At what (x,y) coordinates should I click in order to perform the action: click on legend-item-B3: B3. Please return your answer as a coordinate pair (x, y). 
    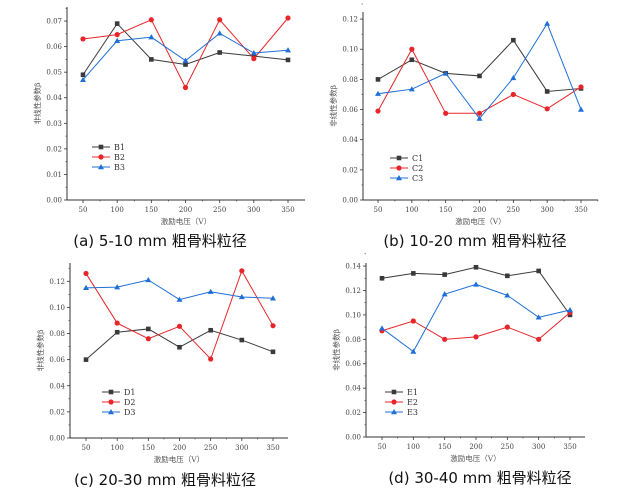
    Looking at the image, I should click on (108, 167).